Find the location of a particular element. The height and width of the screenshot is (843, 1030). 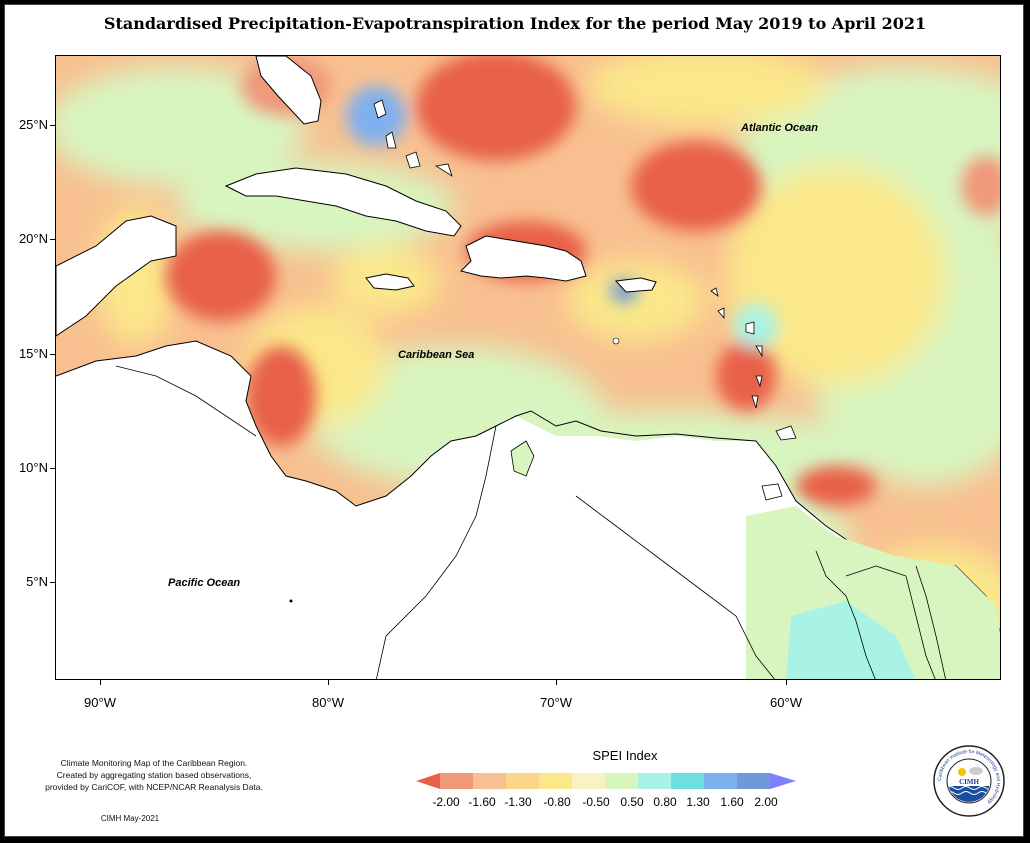

legend-tick-label: -0.80 is located at coordinates (557, 802).